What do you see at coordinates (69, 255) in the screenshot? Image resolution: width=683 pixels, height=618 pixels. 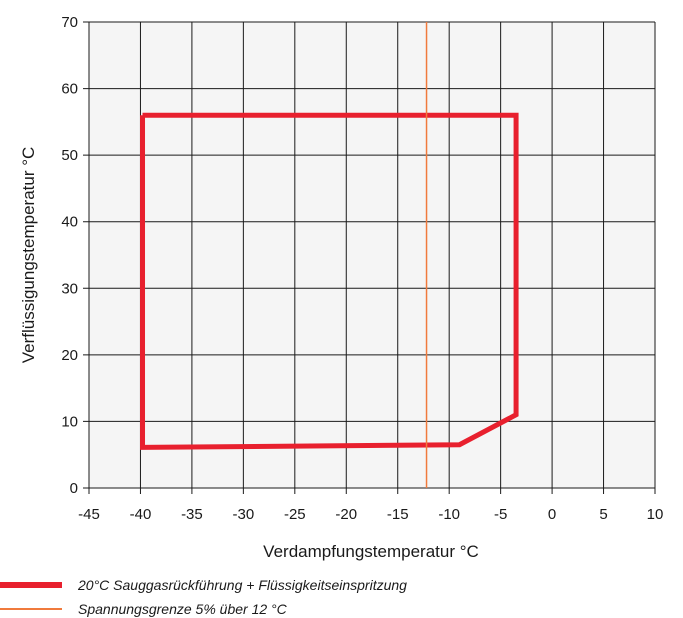 I see `y-axis-ticks: 0 10 20 30 40 50 60 70` at bounding box center [69, 255].